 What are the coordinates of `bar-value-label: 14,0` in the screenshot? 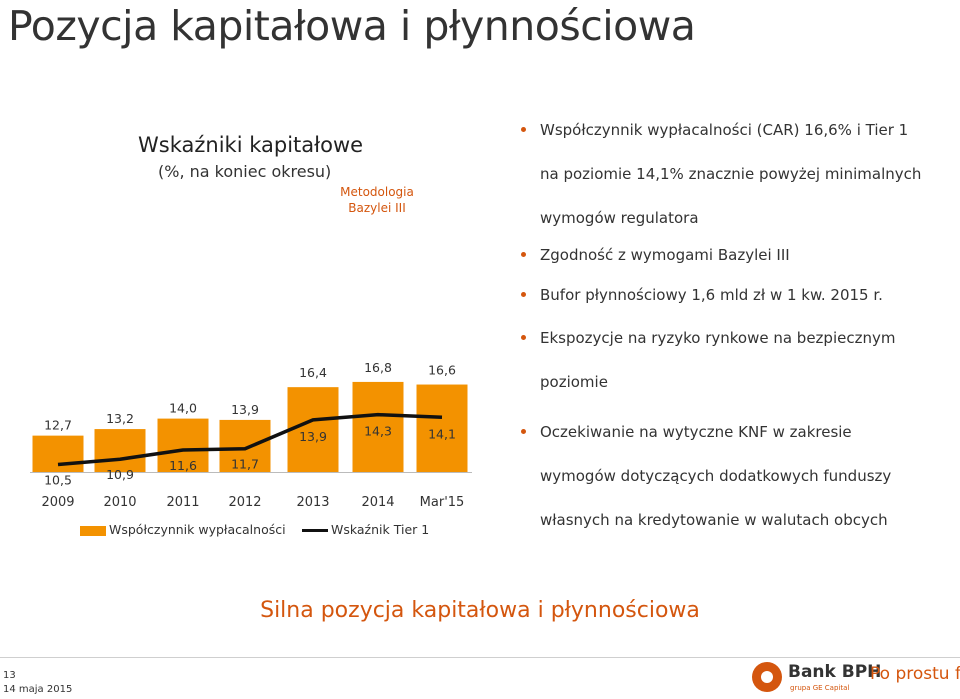 It's located at (183, 408).